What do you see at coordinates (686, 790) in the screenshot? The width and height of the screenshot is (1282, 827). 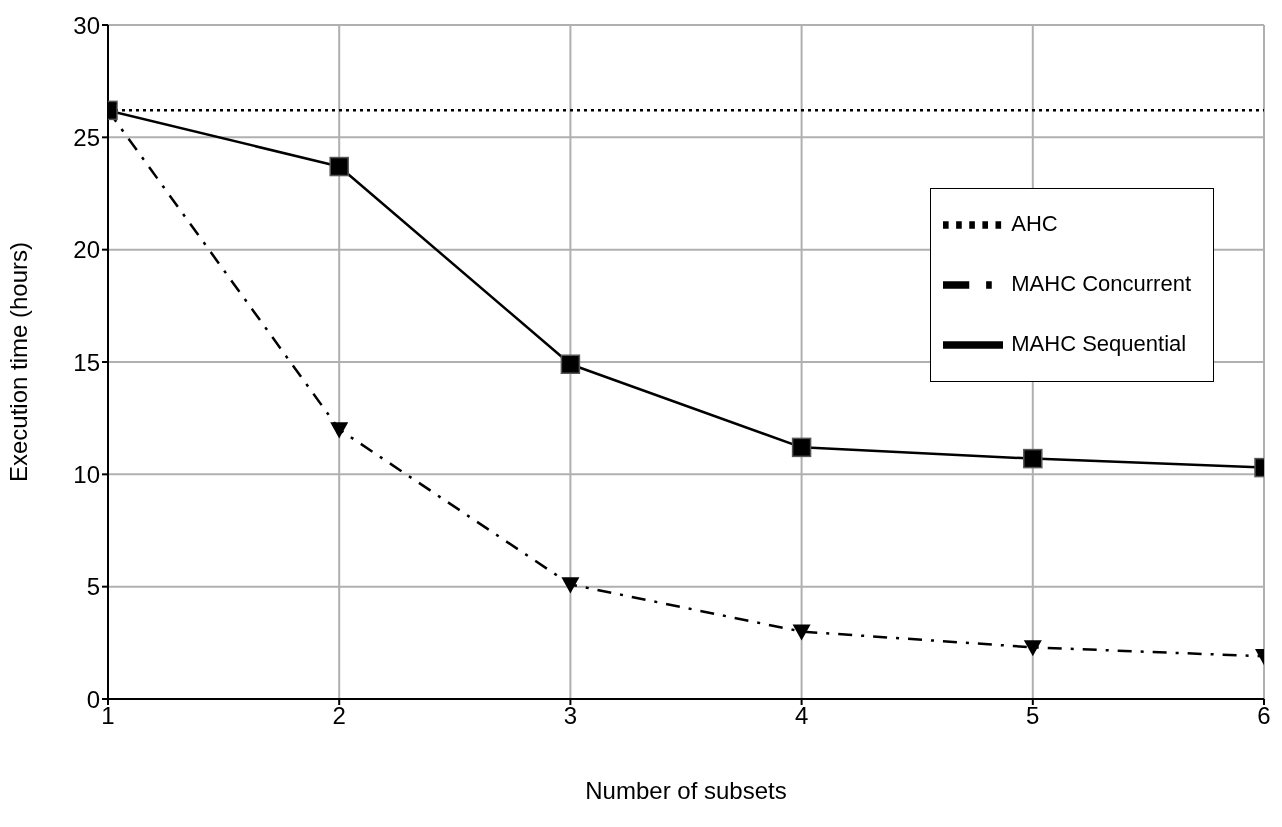 I see `x-axis-title: Number of subsets` at bounding box center [686, 790].